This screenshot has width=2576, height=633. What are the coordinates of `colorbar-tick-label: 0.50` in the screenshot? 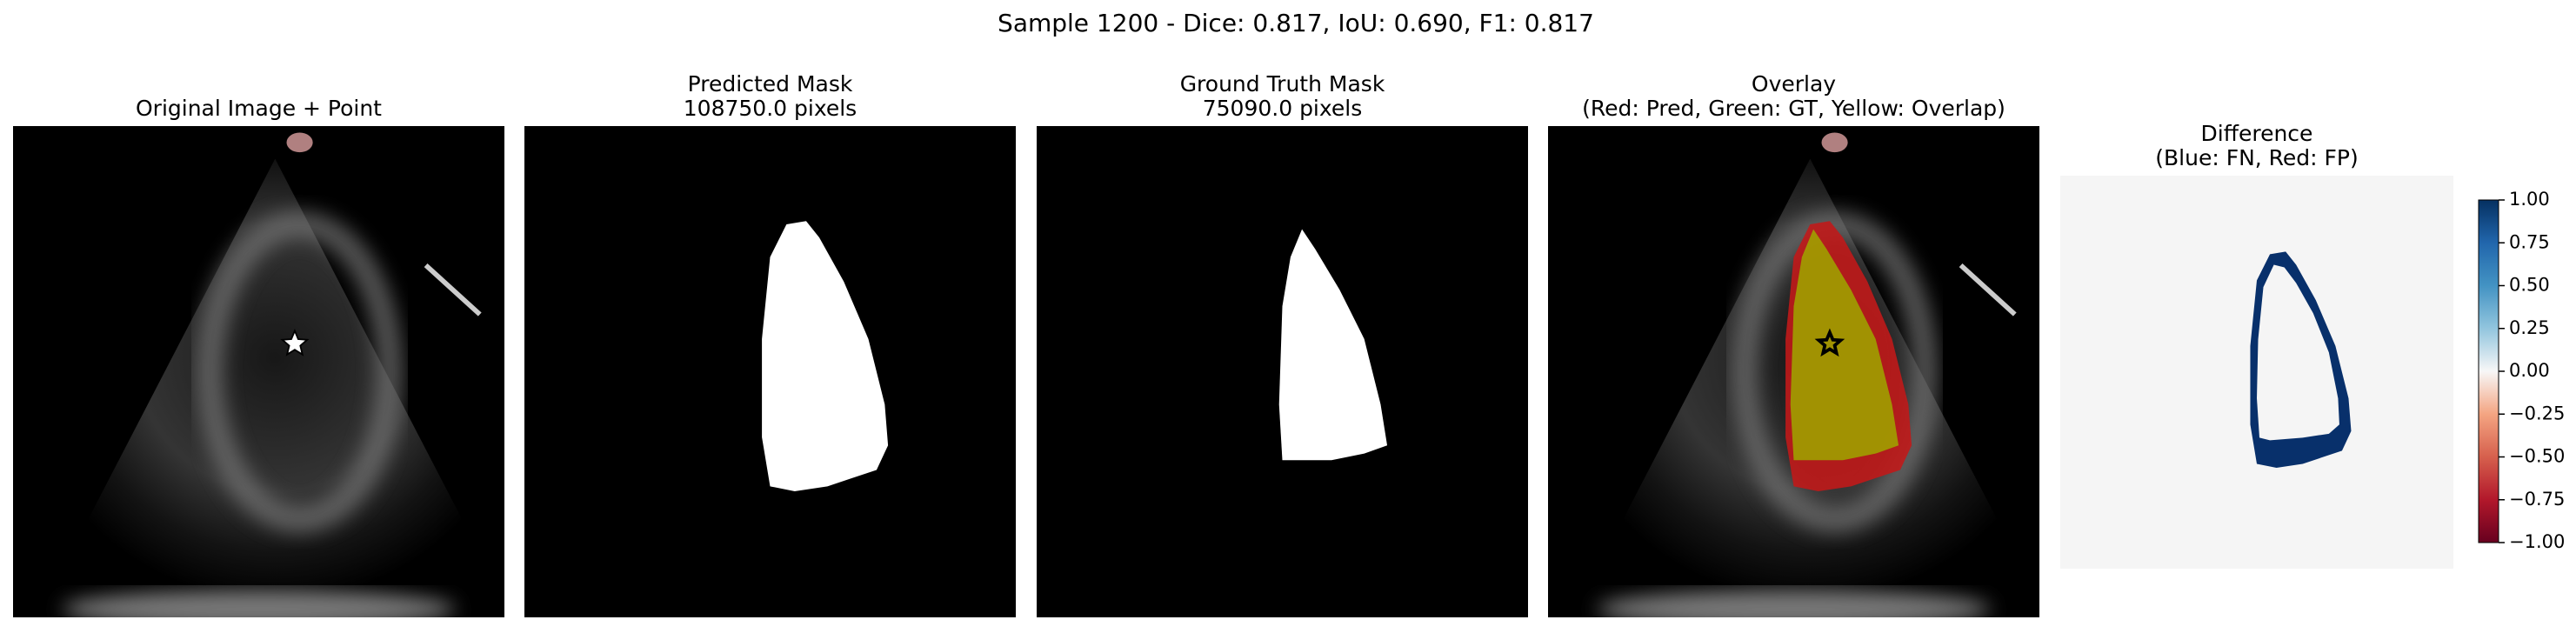 It's located at (2530, 285).